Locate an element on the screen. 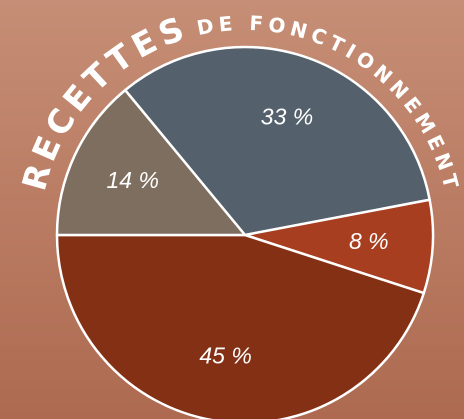 This screenshot has height=419, width=464. slice-label: 14 % is located at coordinates (133, 180).